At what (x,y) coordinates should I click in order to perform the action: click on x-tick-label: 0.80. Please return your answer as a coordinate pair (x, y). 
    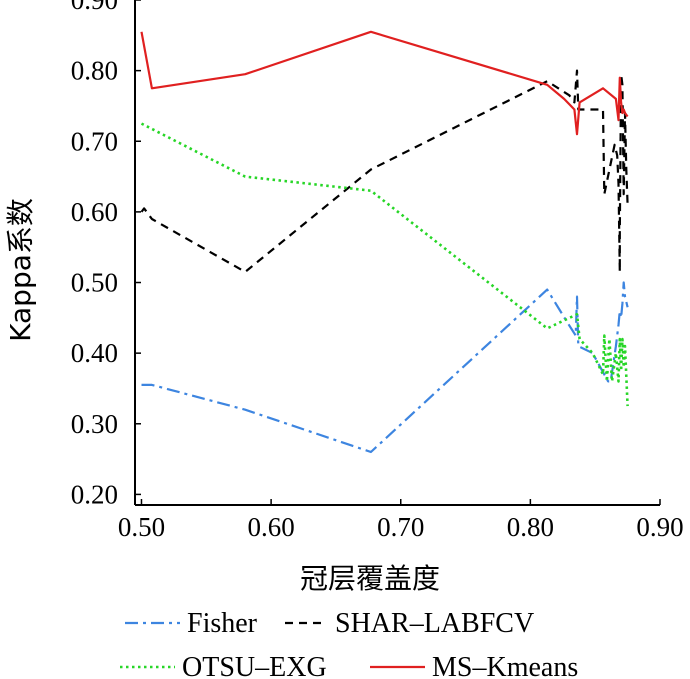
    Looking at the image, I should click on (530, 527).